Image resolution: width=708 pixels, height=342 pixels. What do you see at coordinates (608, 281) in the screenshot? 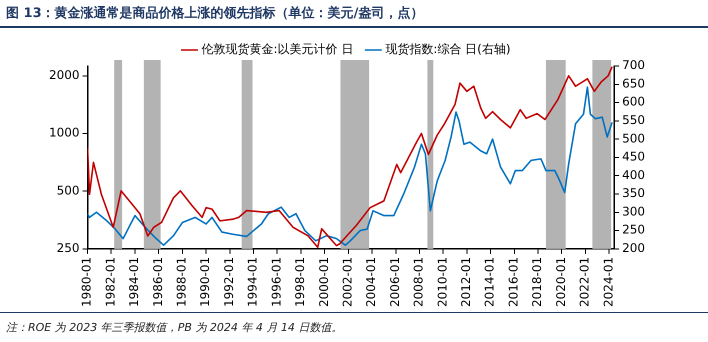
I see `x-tick-label: 2024-01` at bounding box center [608, 281].